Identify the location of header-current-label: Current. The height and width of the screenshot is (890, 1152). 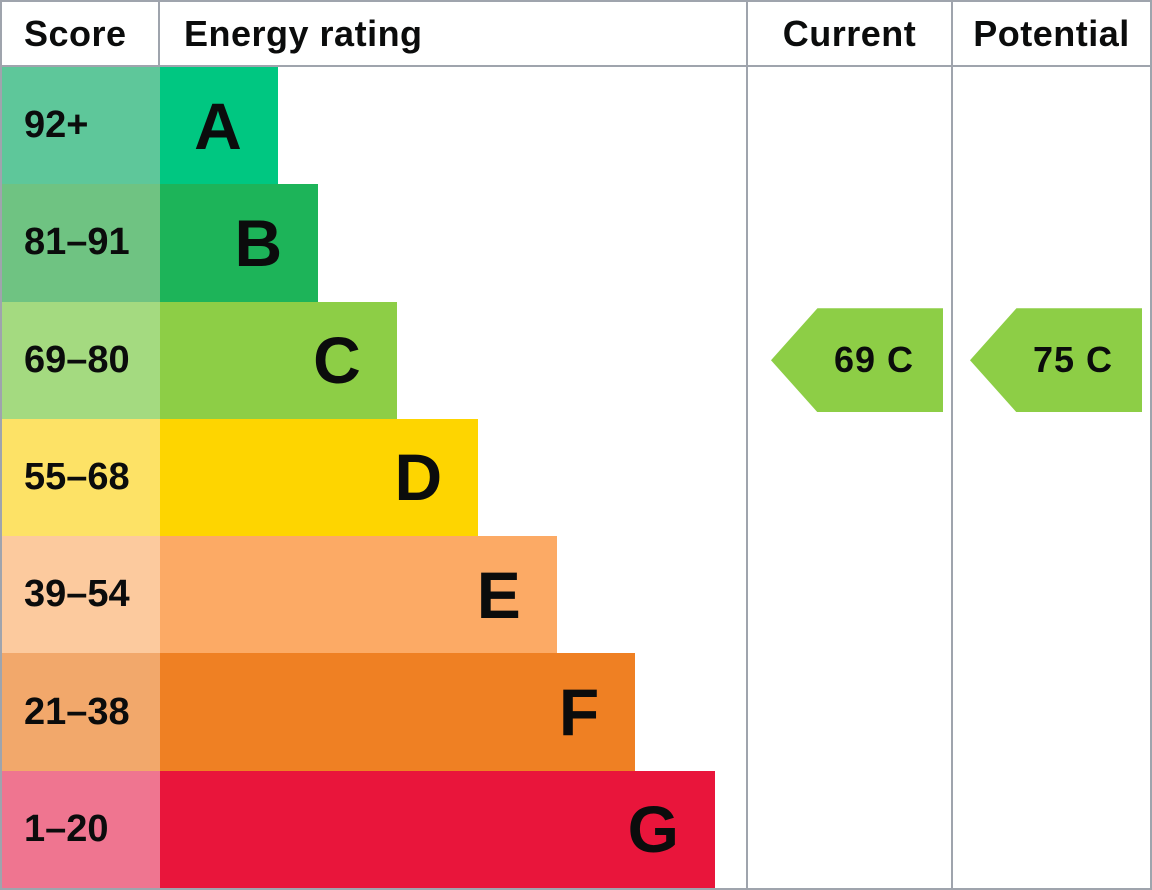
(849, 33).